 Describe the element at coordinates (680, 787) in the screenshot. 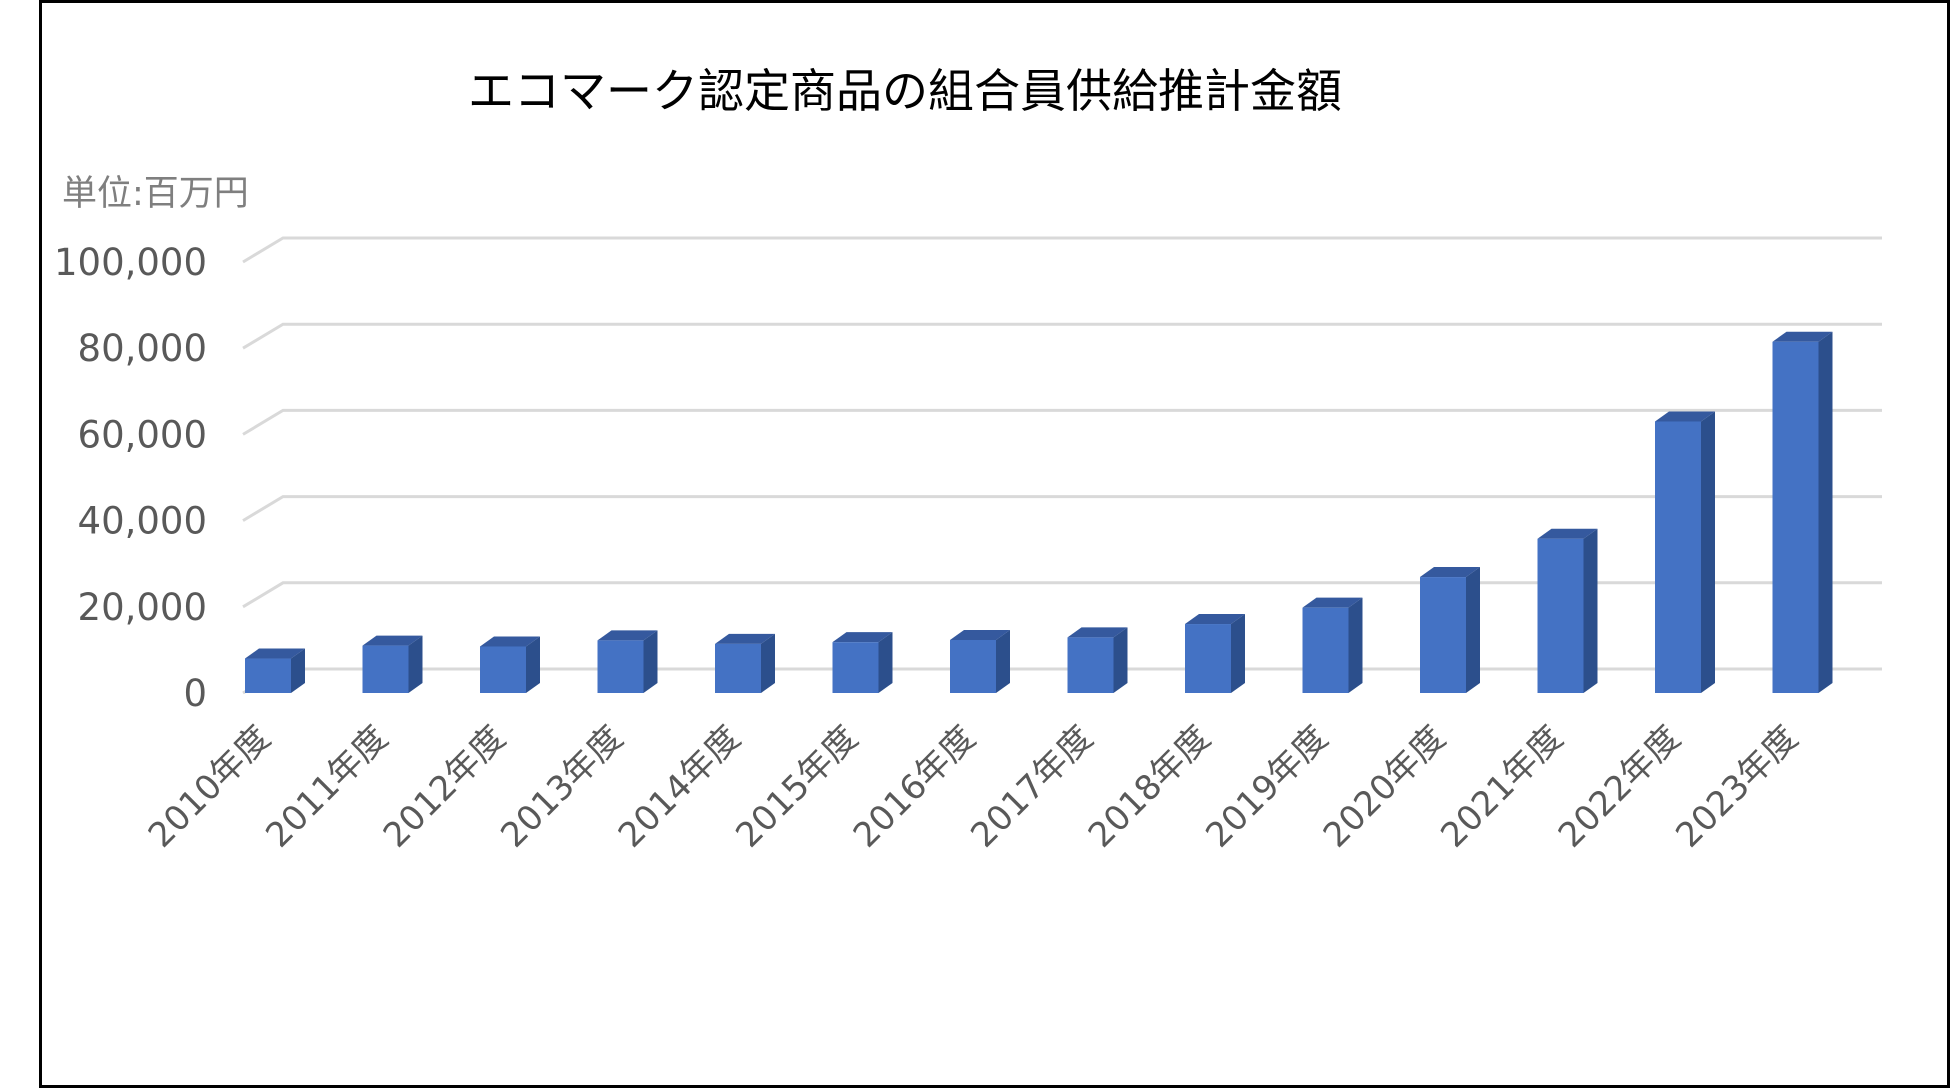

I see `x-tick-label: 2014年度` at that location.